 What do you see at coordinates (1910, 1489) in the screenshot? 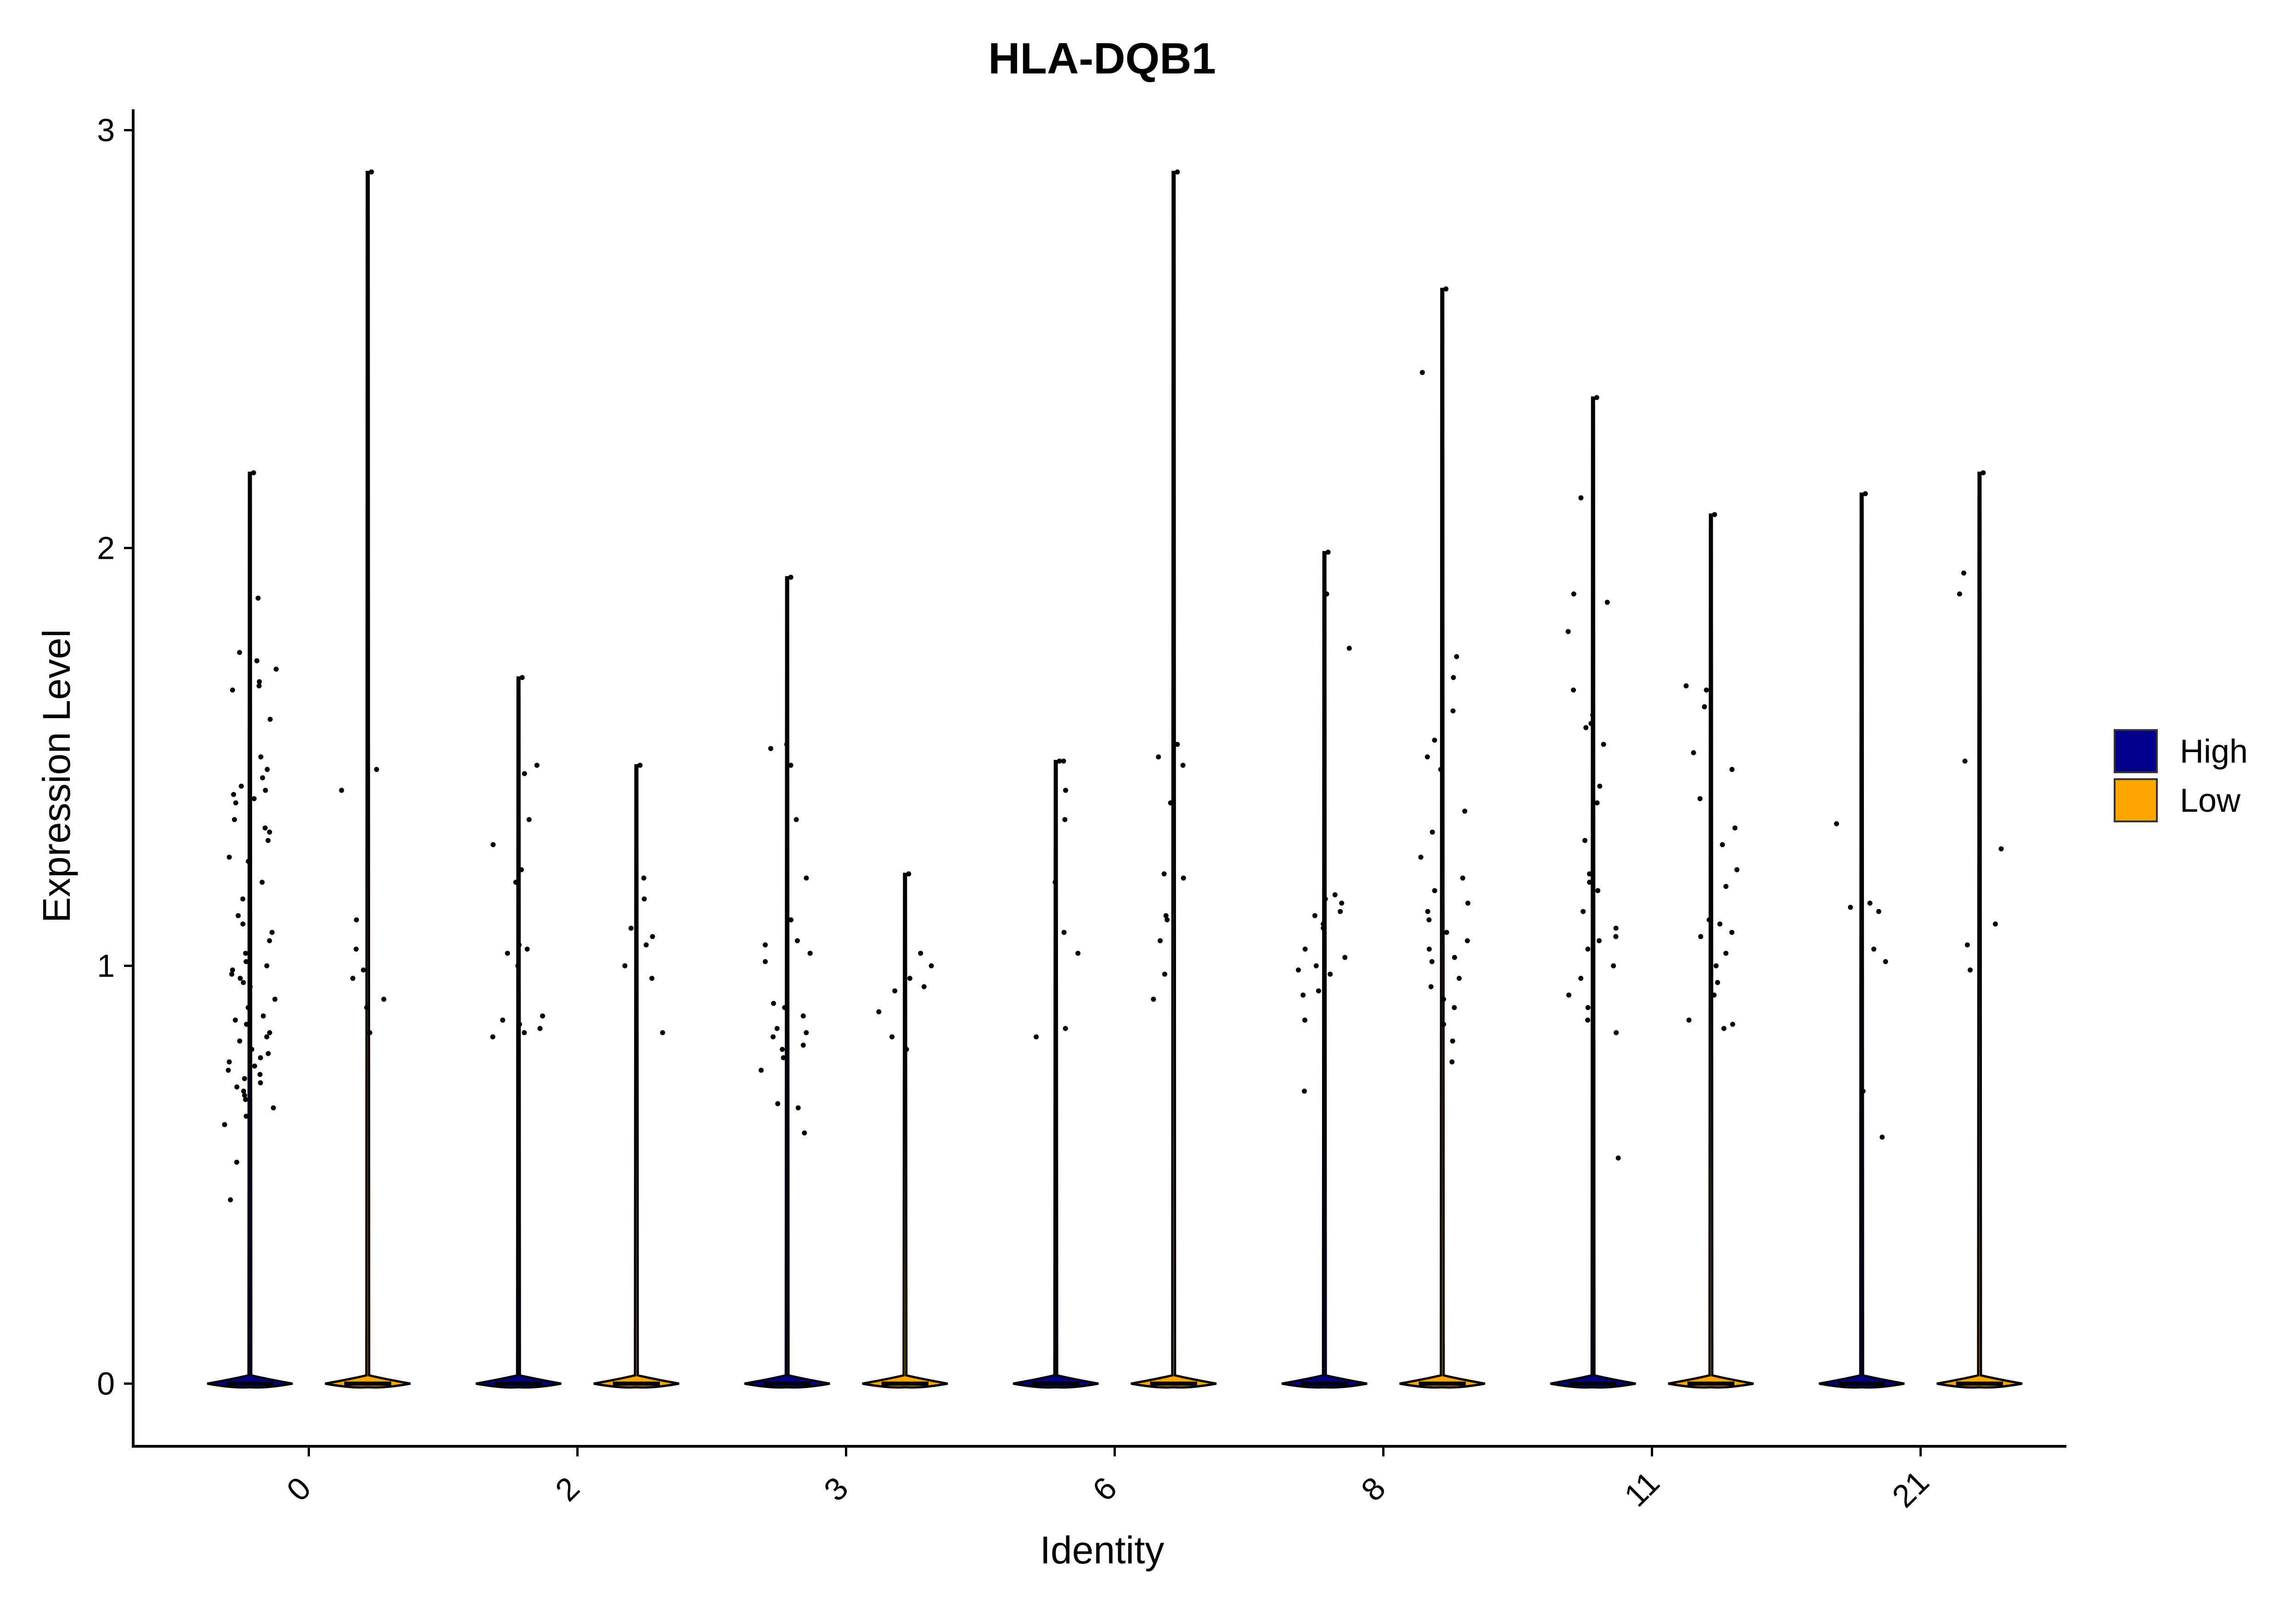
I see `x-tick-label: 21` at bounding box center [1910, 1489].